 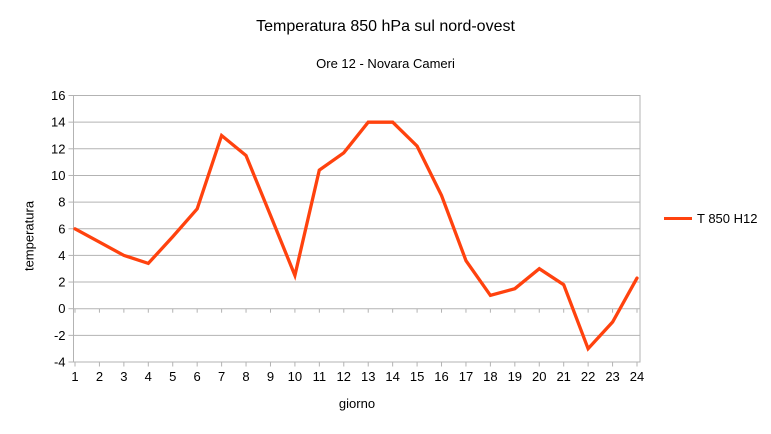 What do you see at coordinates (148, 376) in the screenshot?
I see `x-tick-label: 4` at bounding box center [148, 376].